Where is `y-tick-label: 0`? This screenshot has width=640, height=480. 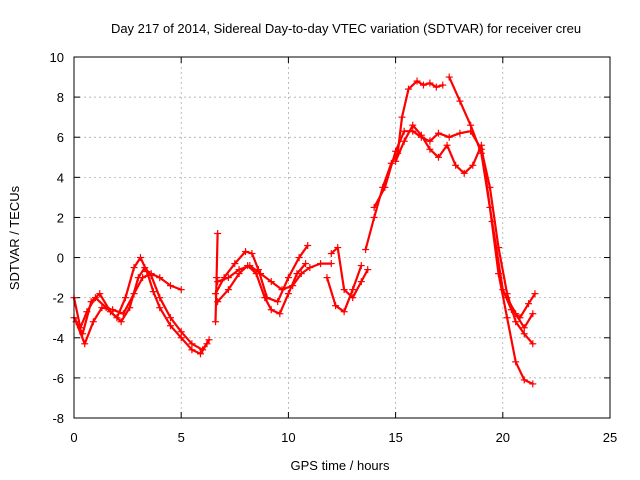
y-tick-label: 0 is located at coordinates (60, 258).